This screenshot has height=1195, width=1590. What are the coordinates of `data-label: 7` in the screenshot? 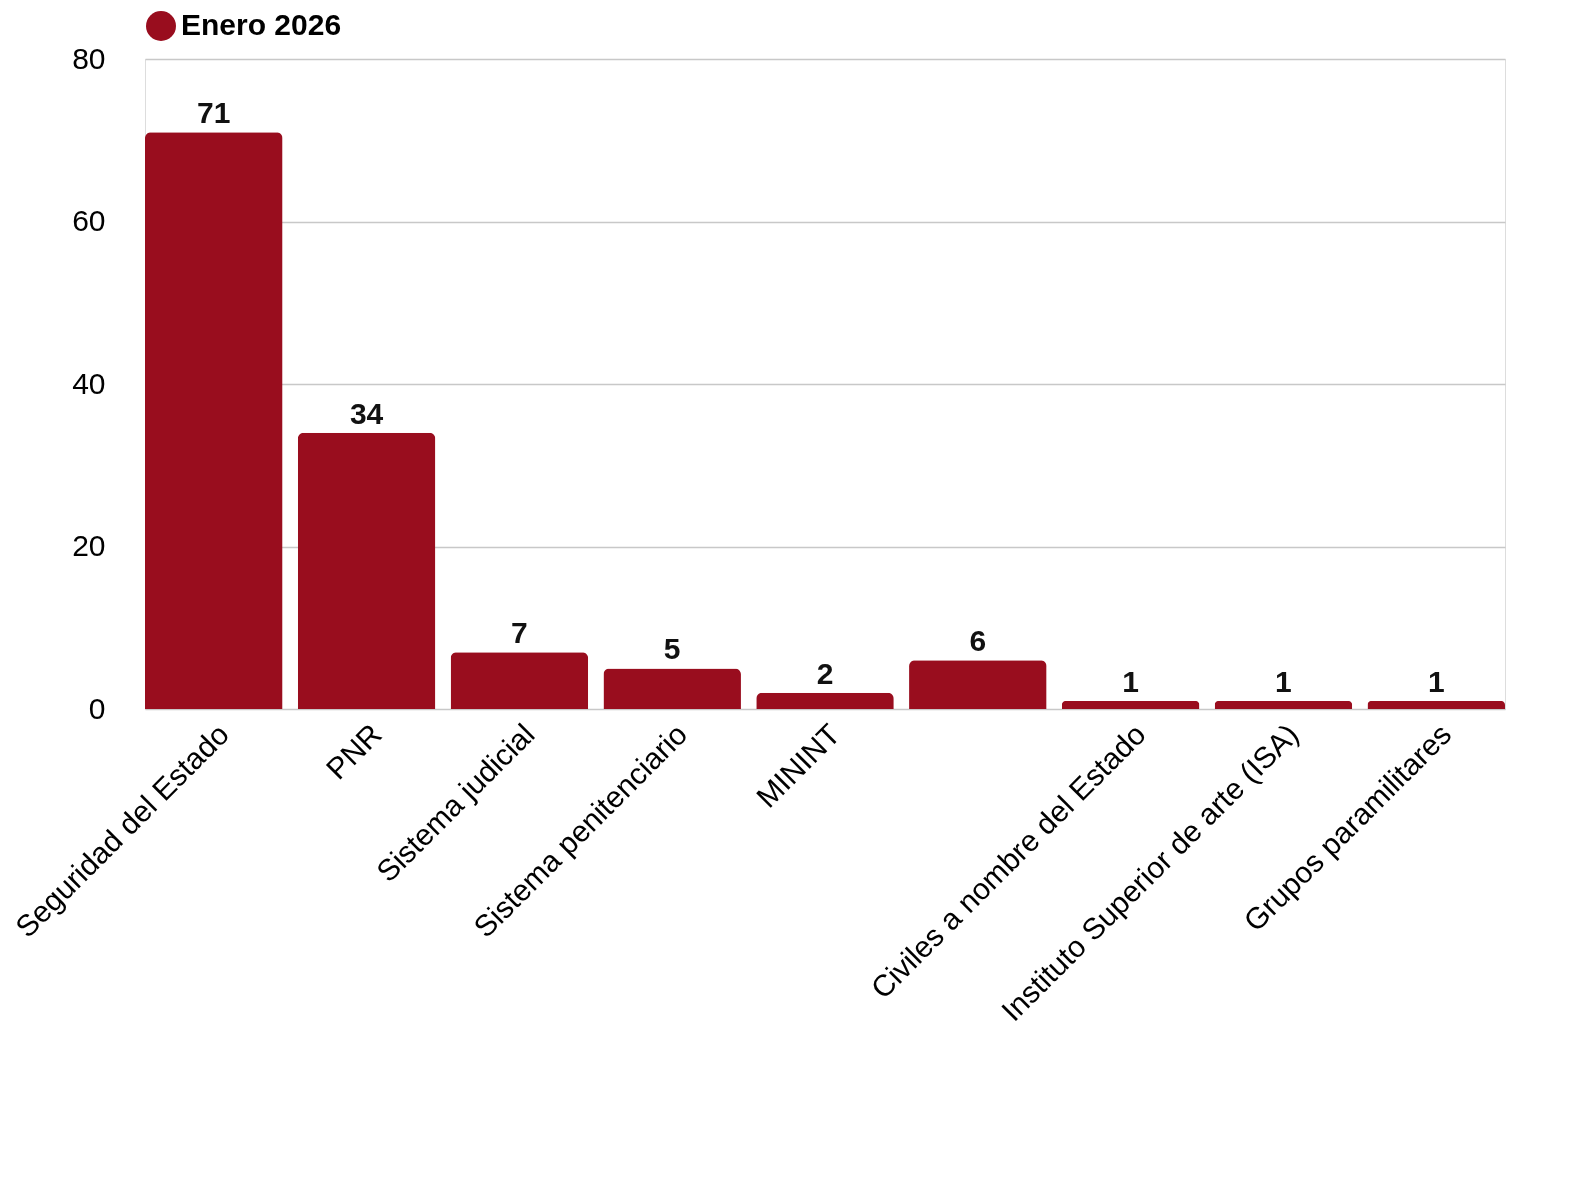 It's located at (519, 633).